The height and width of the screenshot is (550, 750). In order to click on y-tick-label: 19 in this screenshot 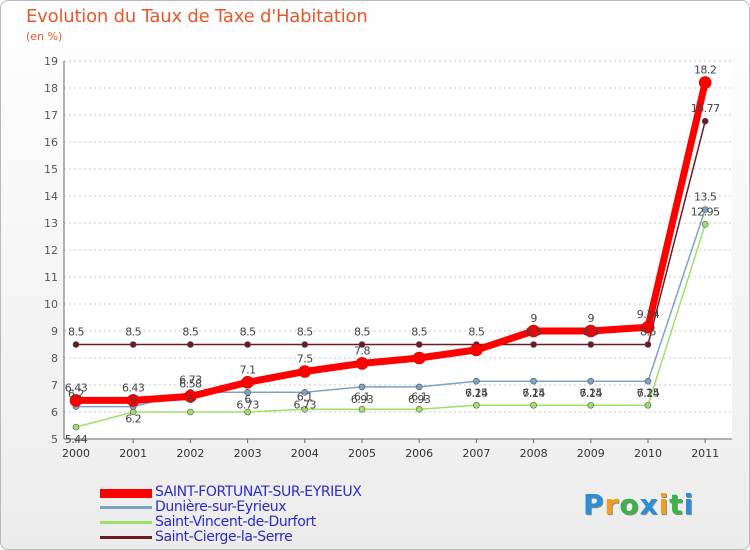, I will do `click(51, 61)`.